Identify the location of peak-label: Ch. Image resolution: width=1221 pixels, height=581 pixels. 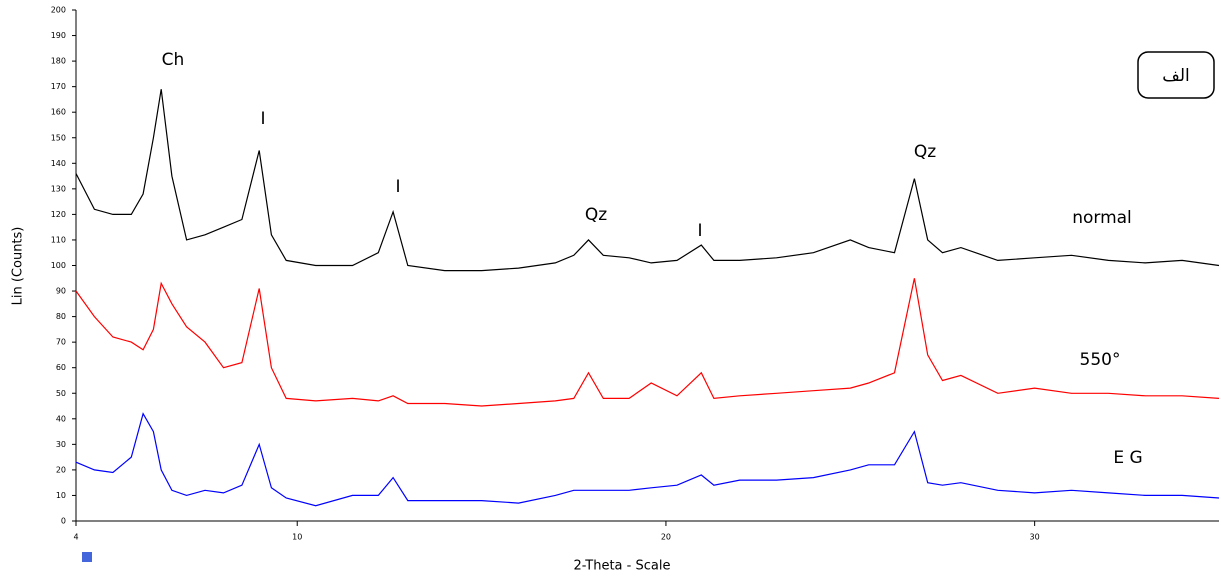
(173, 60).